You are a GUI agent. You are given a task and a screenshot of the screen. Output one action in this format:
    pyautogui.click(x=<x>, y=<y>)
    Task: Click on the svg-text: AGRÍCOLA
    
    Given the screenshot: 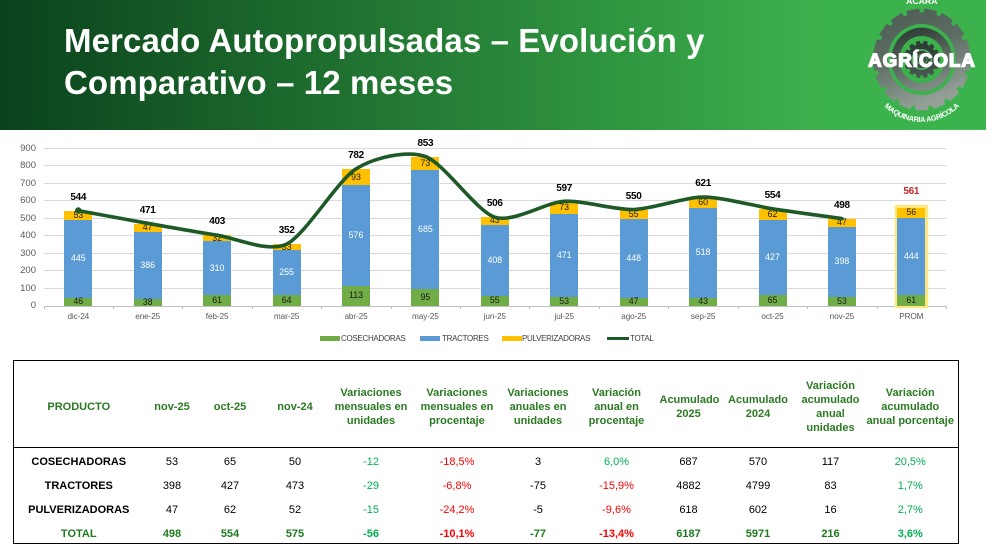 What is the action you would take?
    pyautogui.click(x=921, y=60)
    